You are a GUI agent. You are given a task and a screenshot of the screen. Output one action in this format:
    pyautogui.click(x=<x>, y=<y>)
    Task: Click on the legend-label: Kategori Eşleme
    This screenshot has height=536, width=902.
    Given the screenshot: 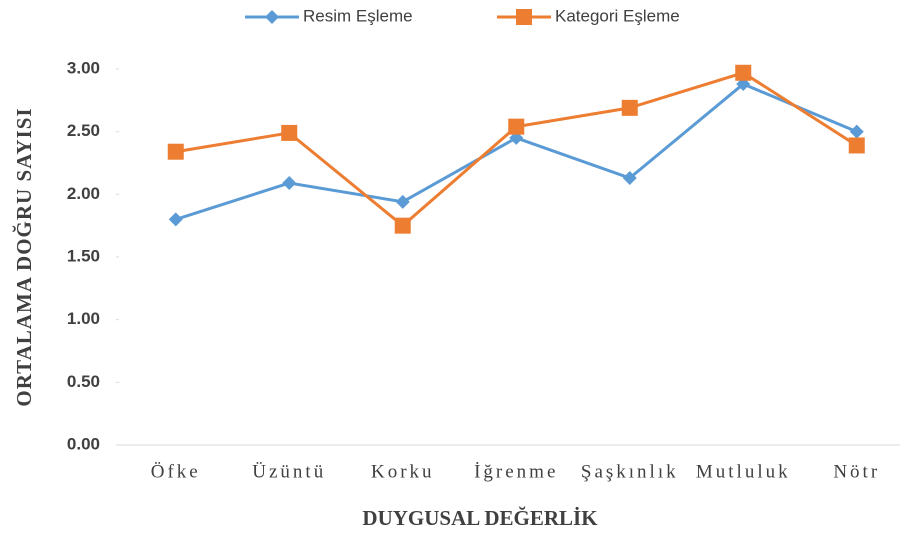 What is the action you would take?
    pyautogui.click(x=617, y=15)
    